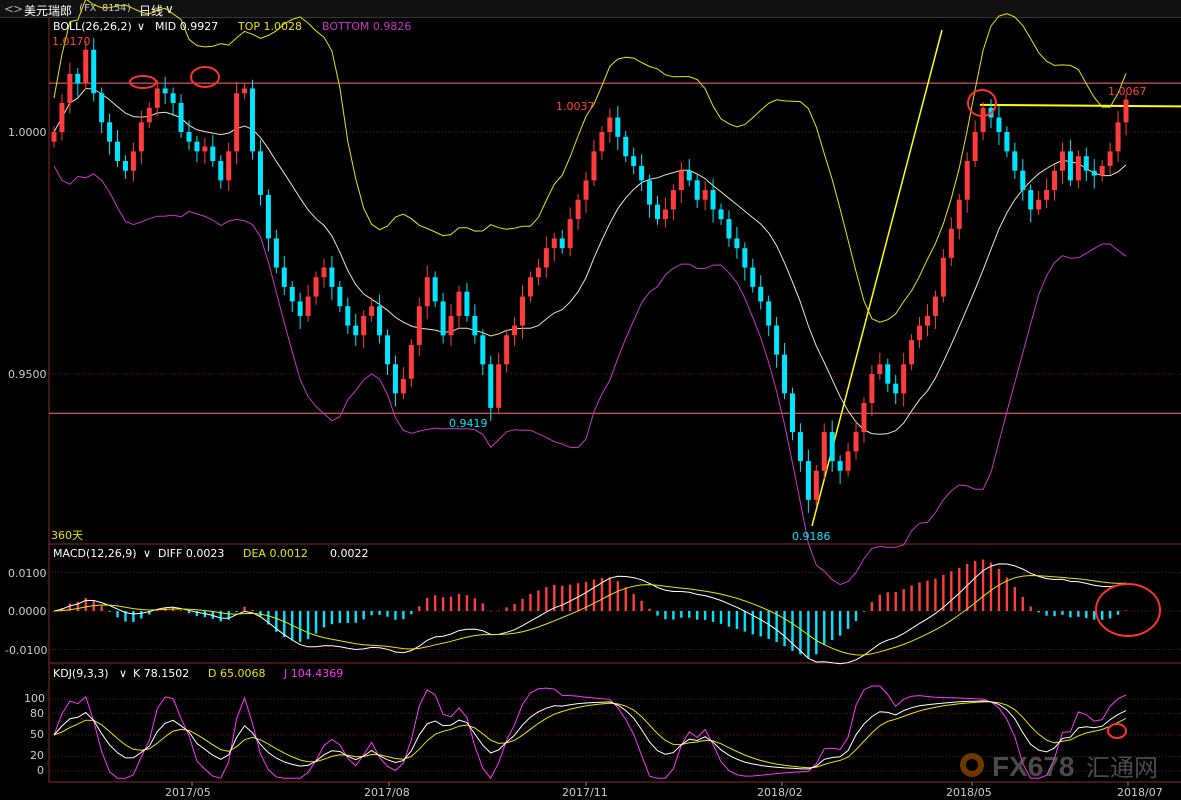 Image resolution: width=1181 pixels, height=800 pixels. What do you see at coordinates (387, 792) in the screenshot?
I see `x-tick-label: 2017/08` at bounding box center [387, 792].